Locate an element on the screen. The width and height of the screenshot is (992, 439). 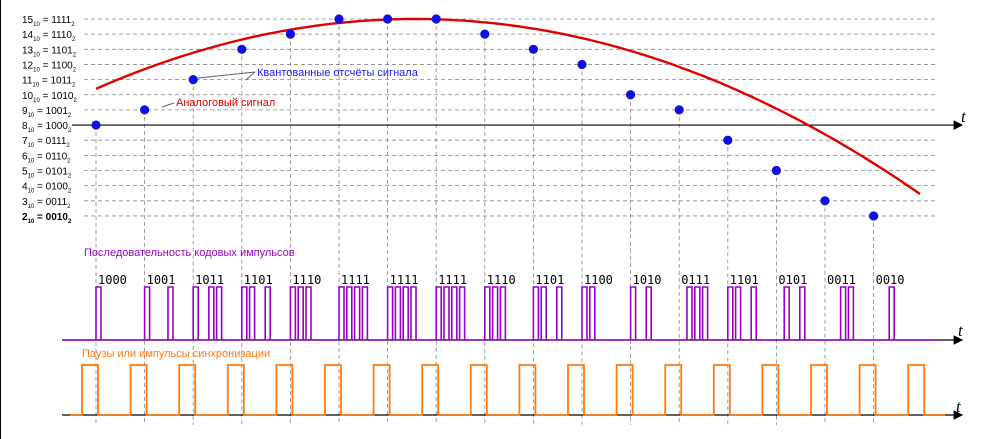
level-decimal: 6 is located at coordinates (25, 156).